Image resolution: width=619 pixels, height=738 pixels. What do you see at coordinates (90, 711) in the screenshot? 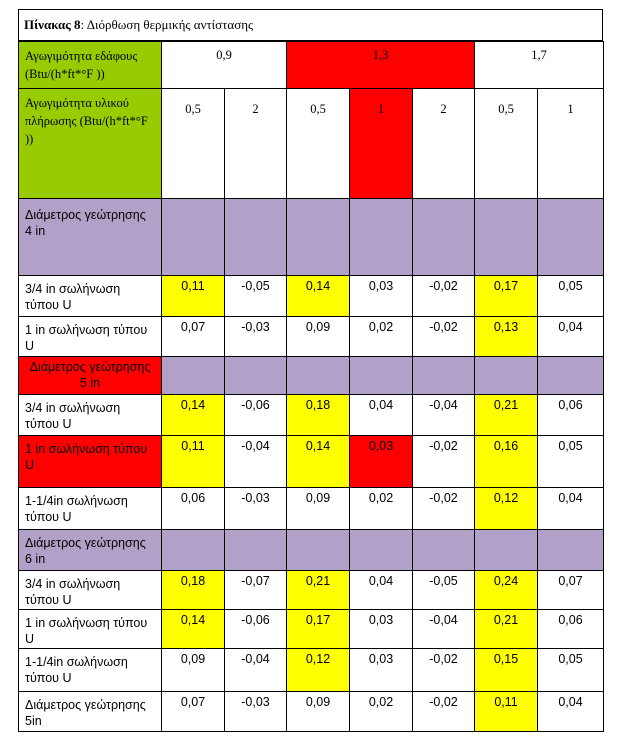
I see `row-label: Διάμετρος γεώτρησης 5in` at bounding box center [90, 711].